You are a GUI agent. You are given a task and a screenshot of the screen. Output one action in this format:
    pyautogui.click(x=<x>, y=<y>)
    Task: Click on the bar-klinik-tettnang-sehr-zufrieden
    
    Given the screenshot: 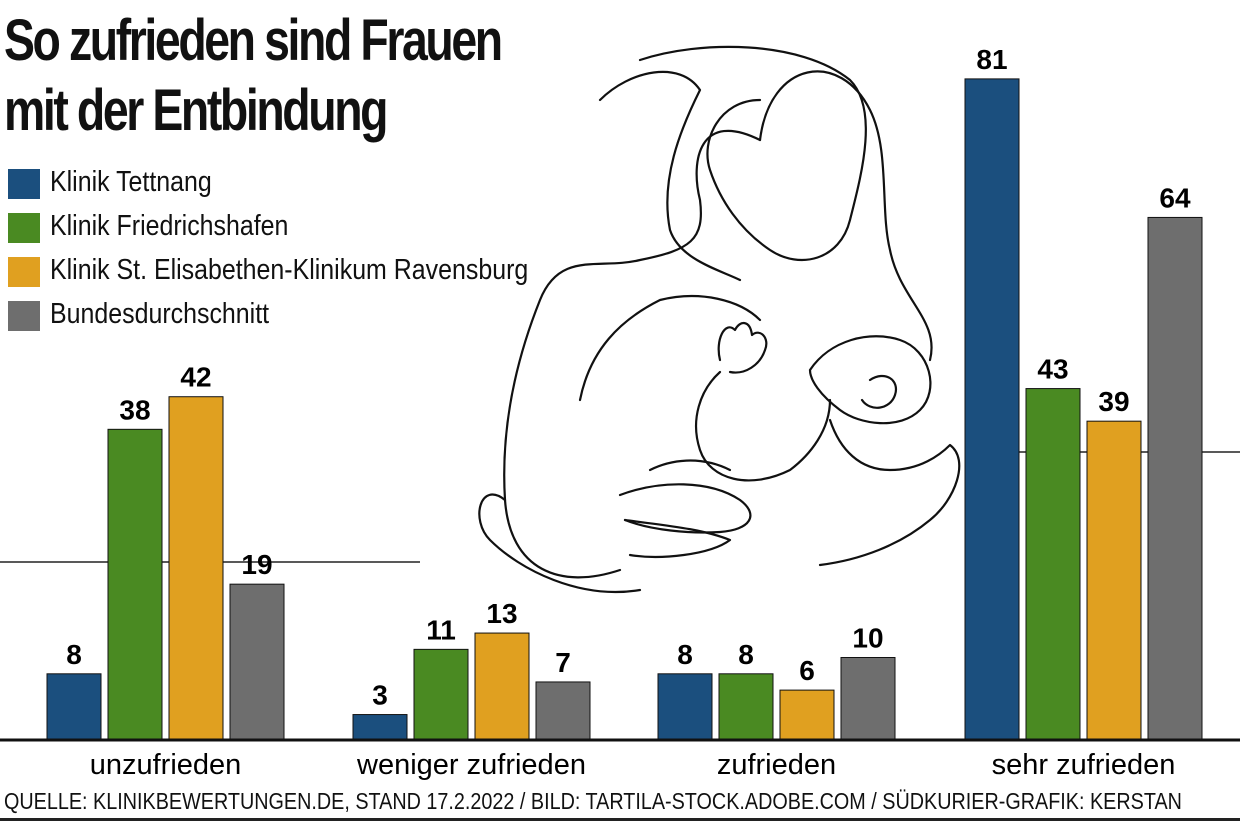 What is the action you would take?
    pyautogui.click(x=992, y=409)
    